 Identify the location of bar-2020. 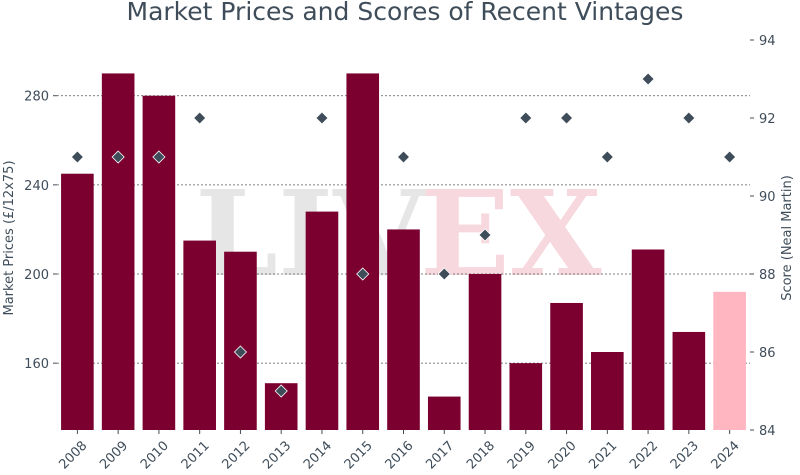
(566, 366).